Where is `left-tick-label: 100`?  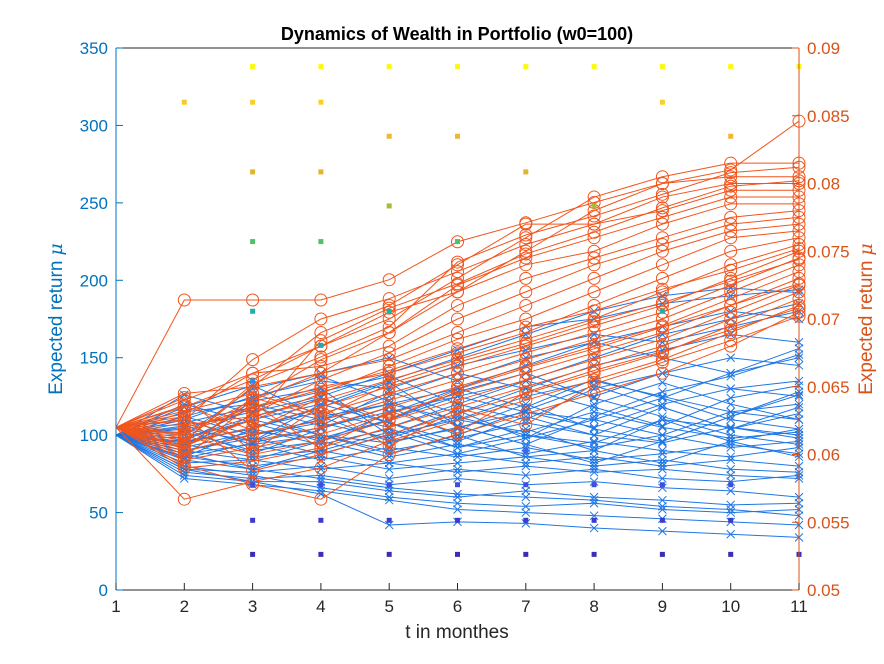 left-tick-label: 100 is located at coordinates (94, 435).